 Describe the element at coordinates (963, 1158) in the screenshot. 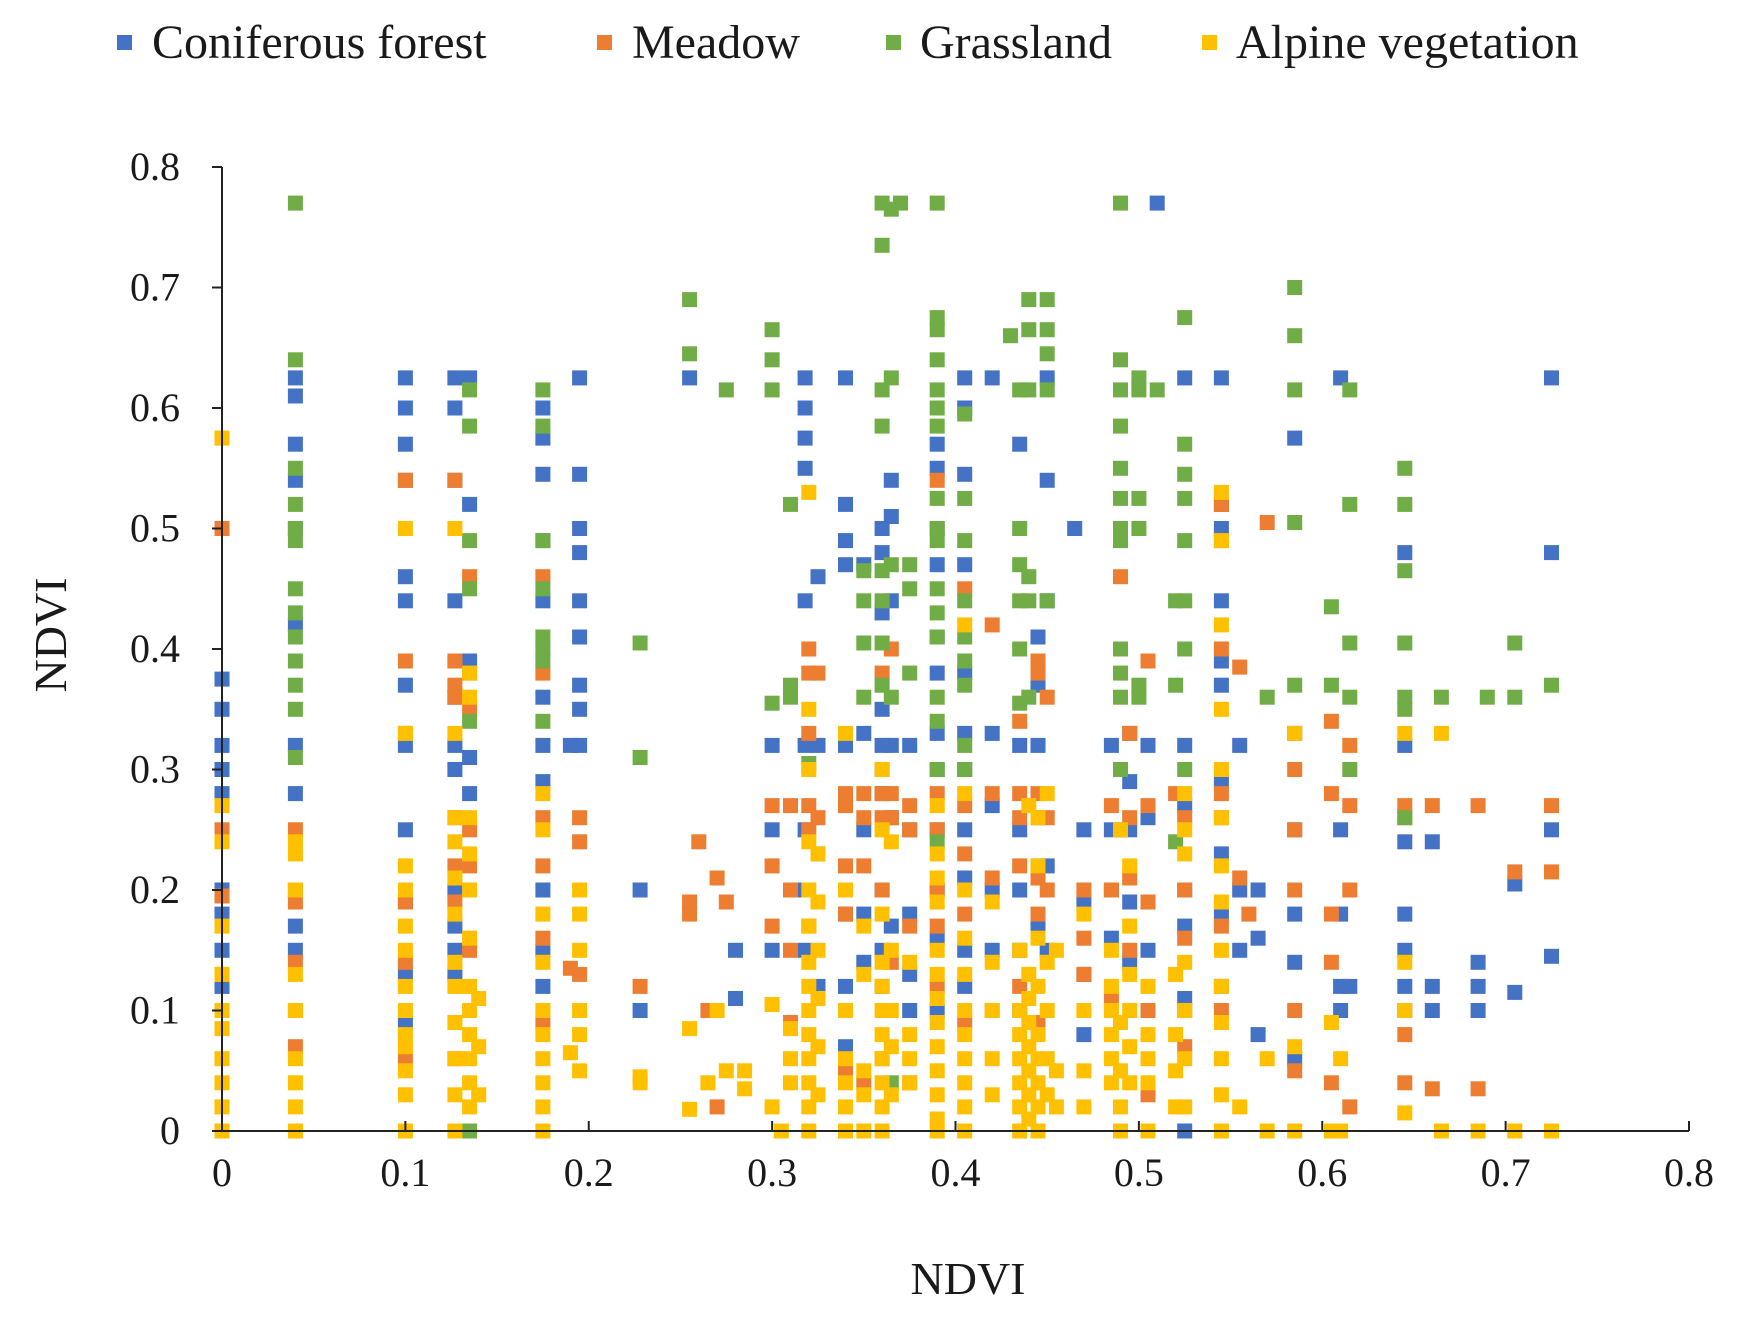

I see `x-axis-ticks: 0 0.1 0.2 0.3 0.4 0.5 0.6 0.7 0.8` at that location.